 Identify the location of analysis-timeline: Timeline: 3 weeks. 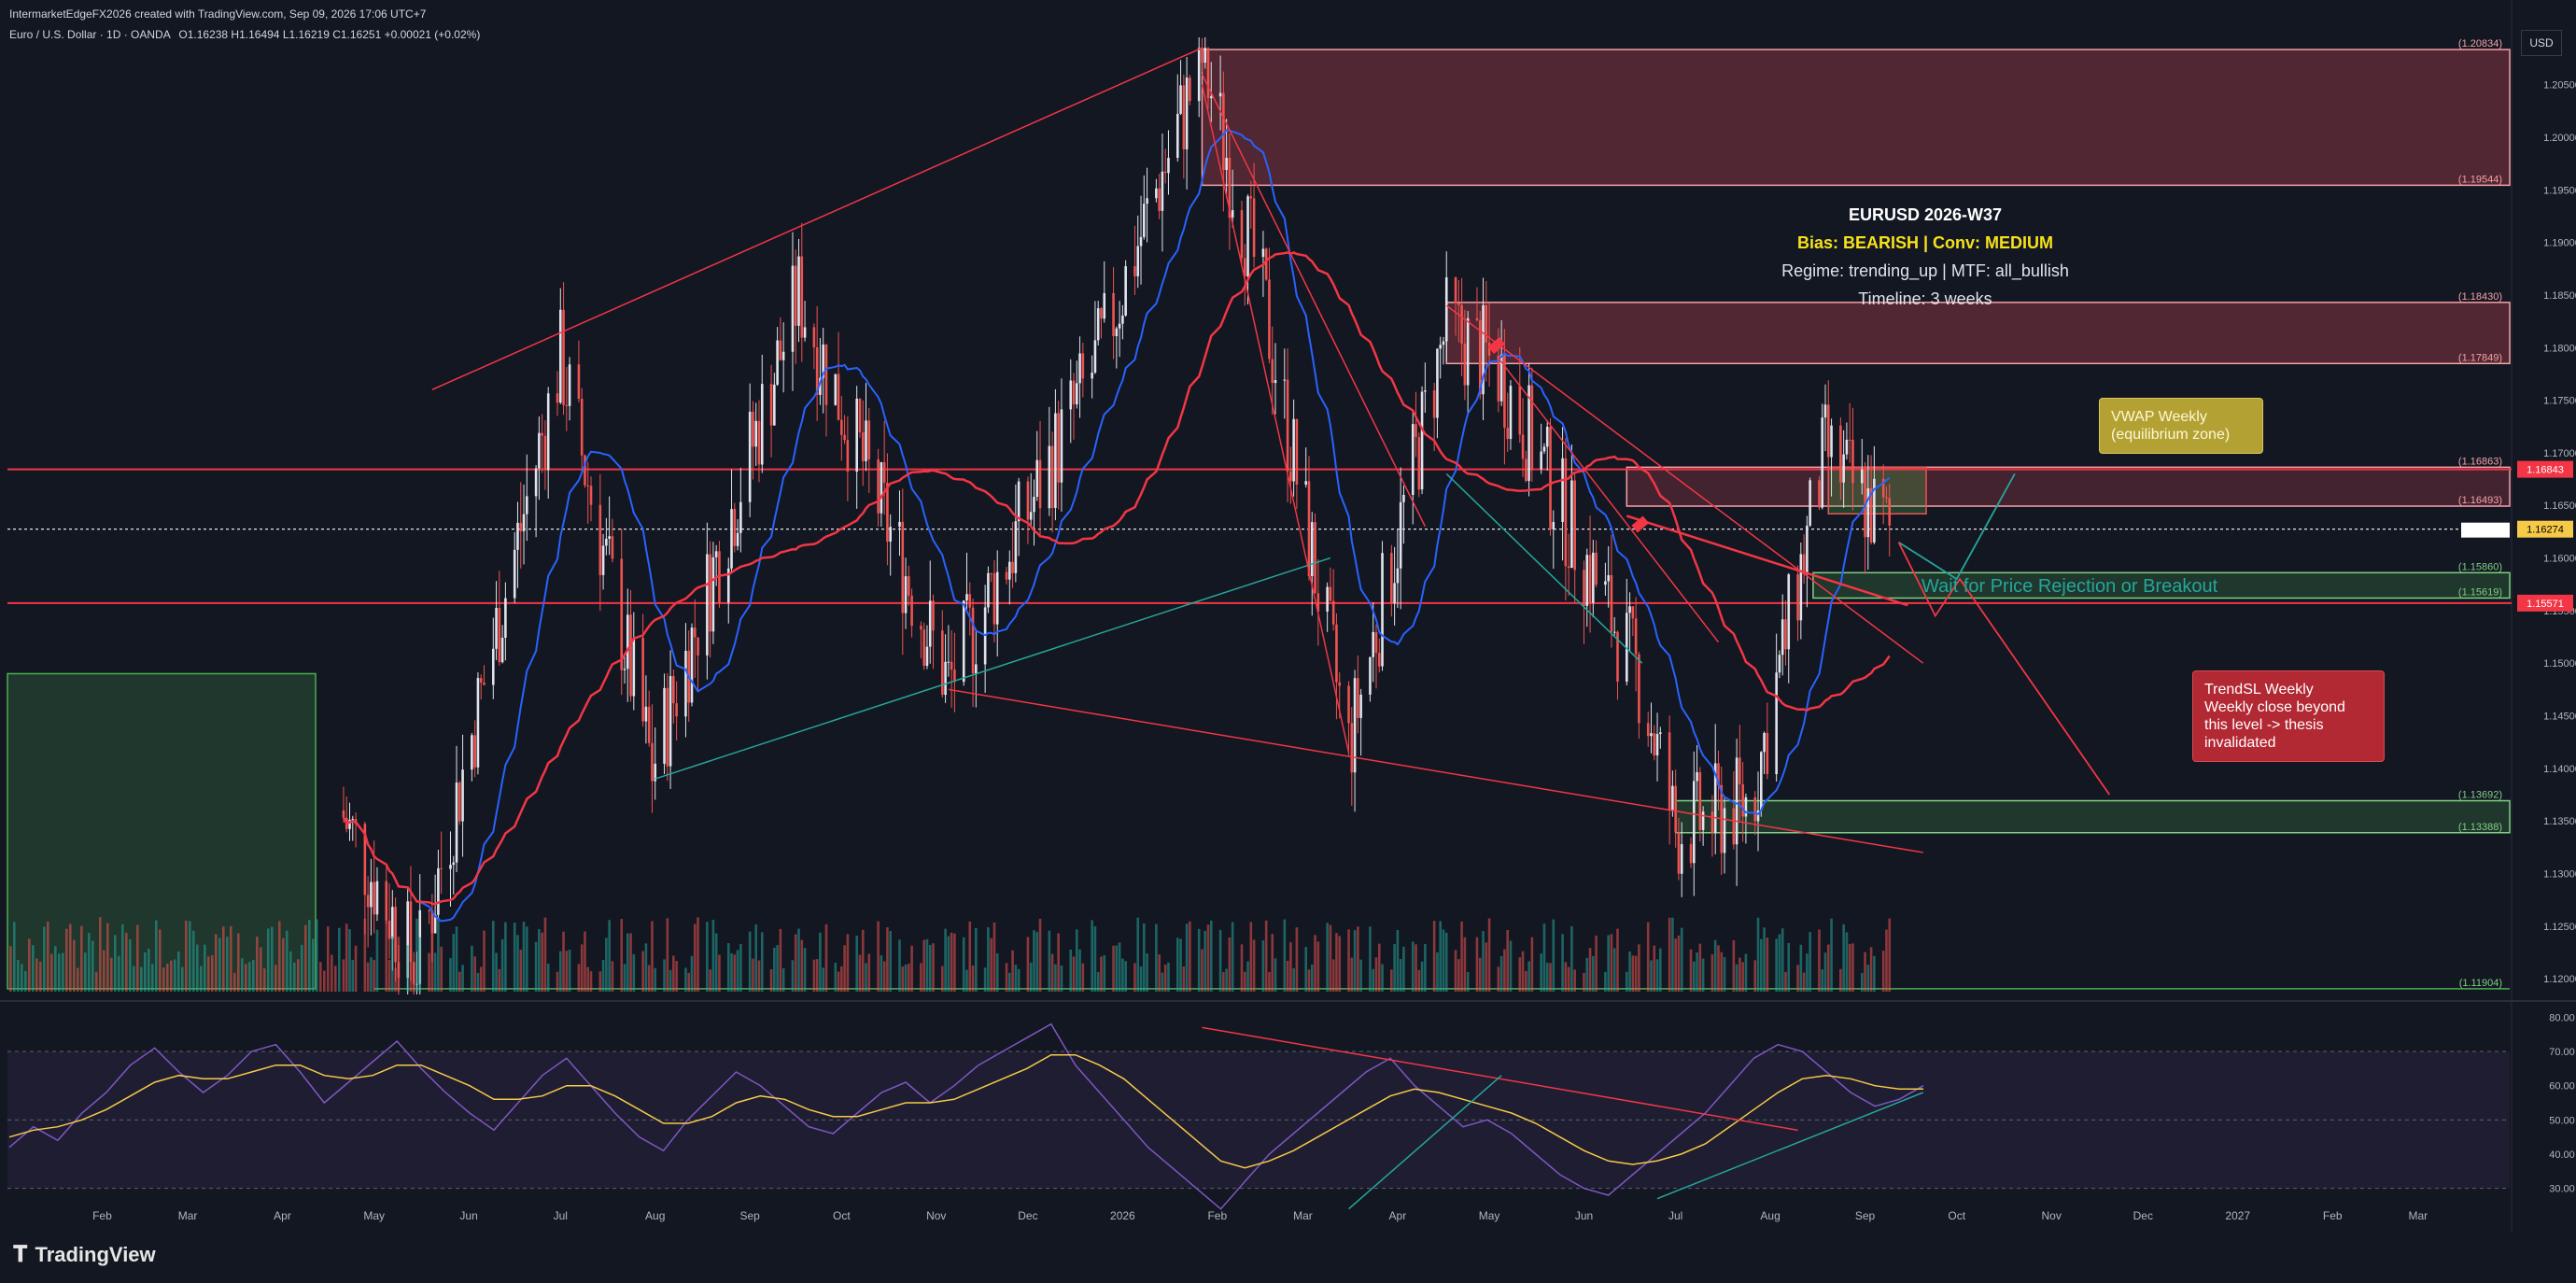
(1925, 298).